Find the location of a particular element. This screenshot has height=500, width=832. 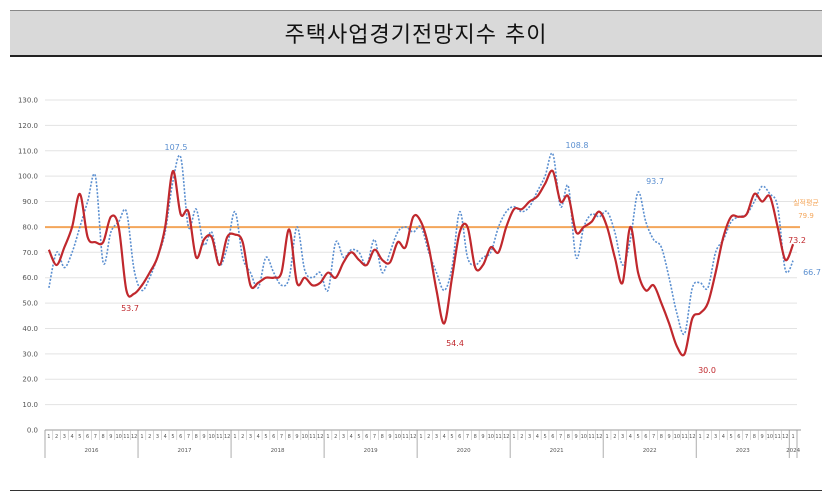

reference-line-value: 79.9 is located at coordinates (806, 216).